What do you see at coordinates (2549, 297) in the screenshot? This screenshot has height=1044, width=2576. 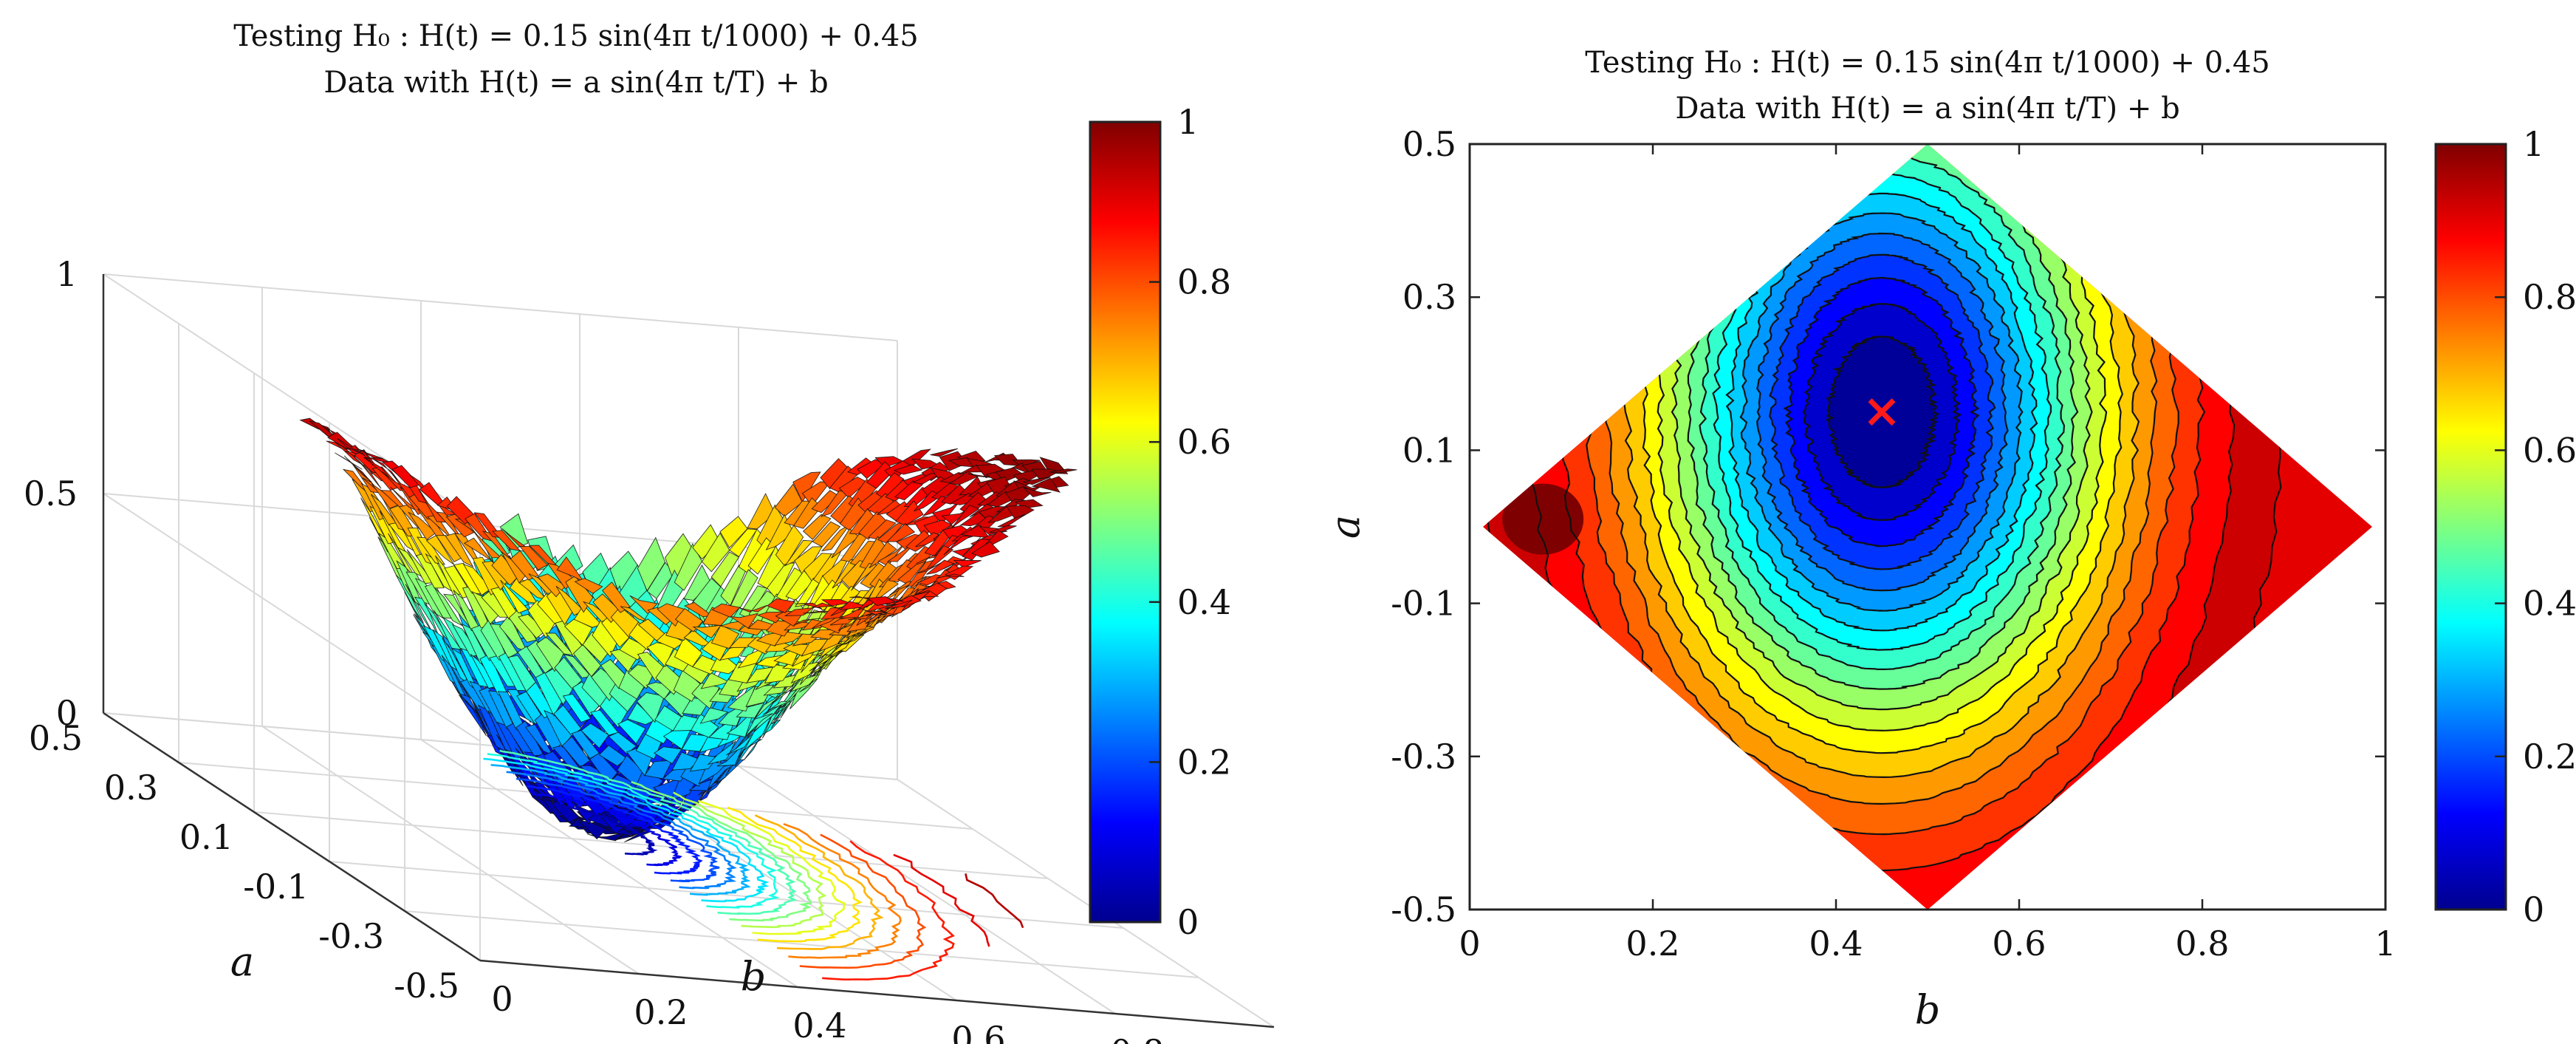 I see `contour-colorbar-ticklabel-4: 0.8` at bounding box center [2549, 297].